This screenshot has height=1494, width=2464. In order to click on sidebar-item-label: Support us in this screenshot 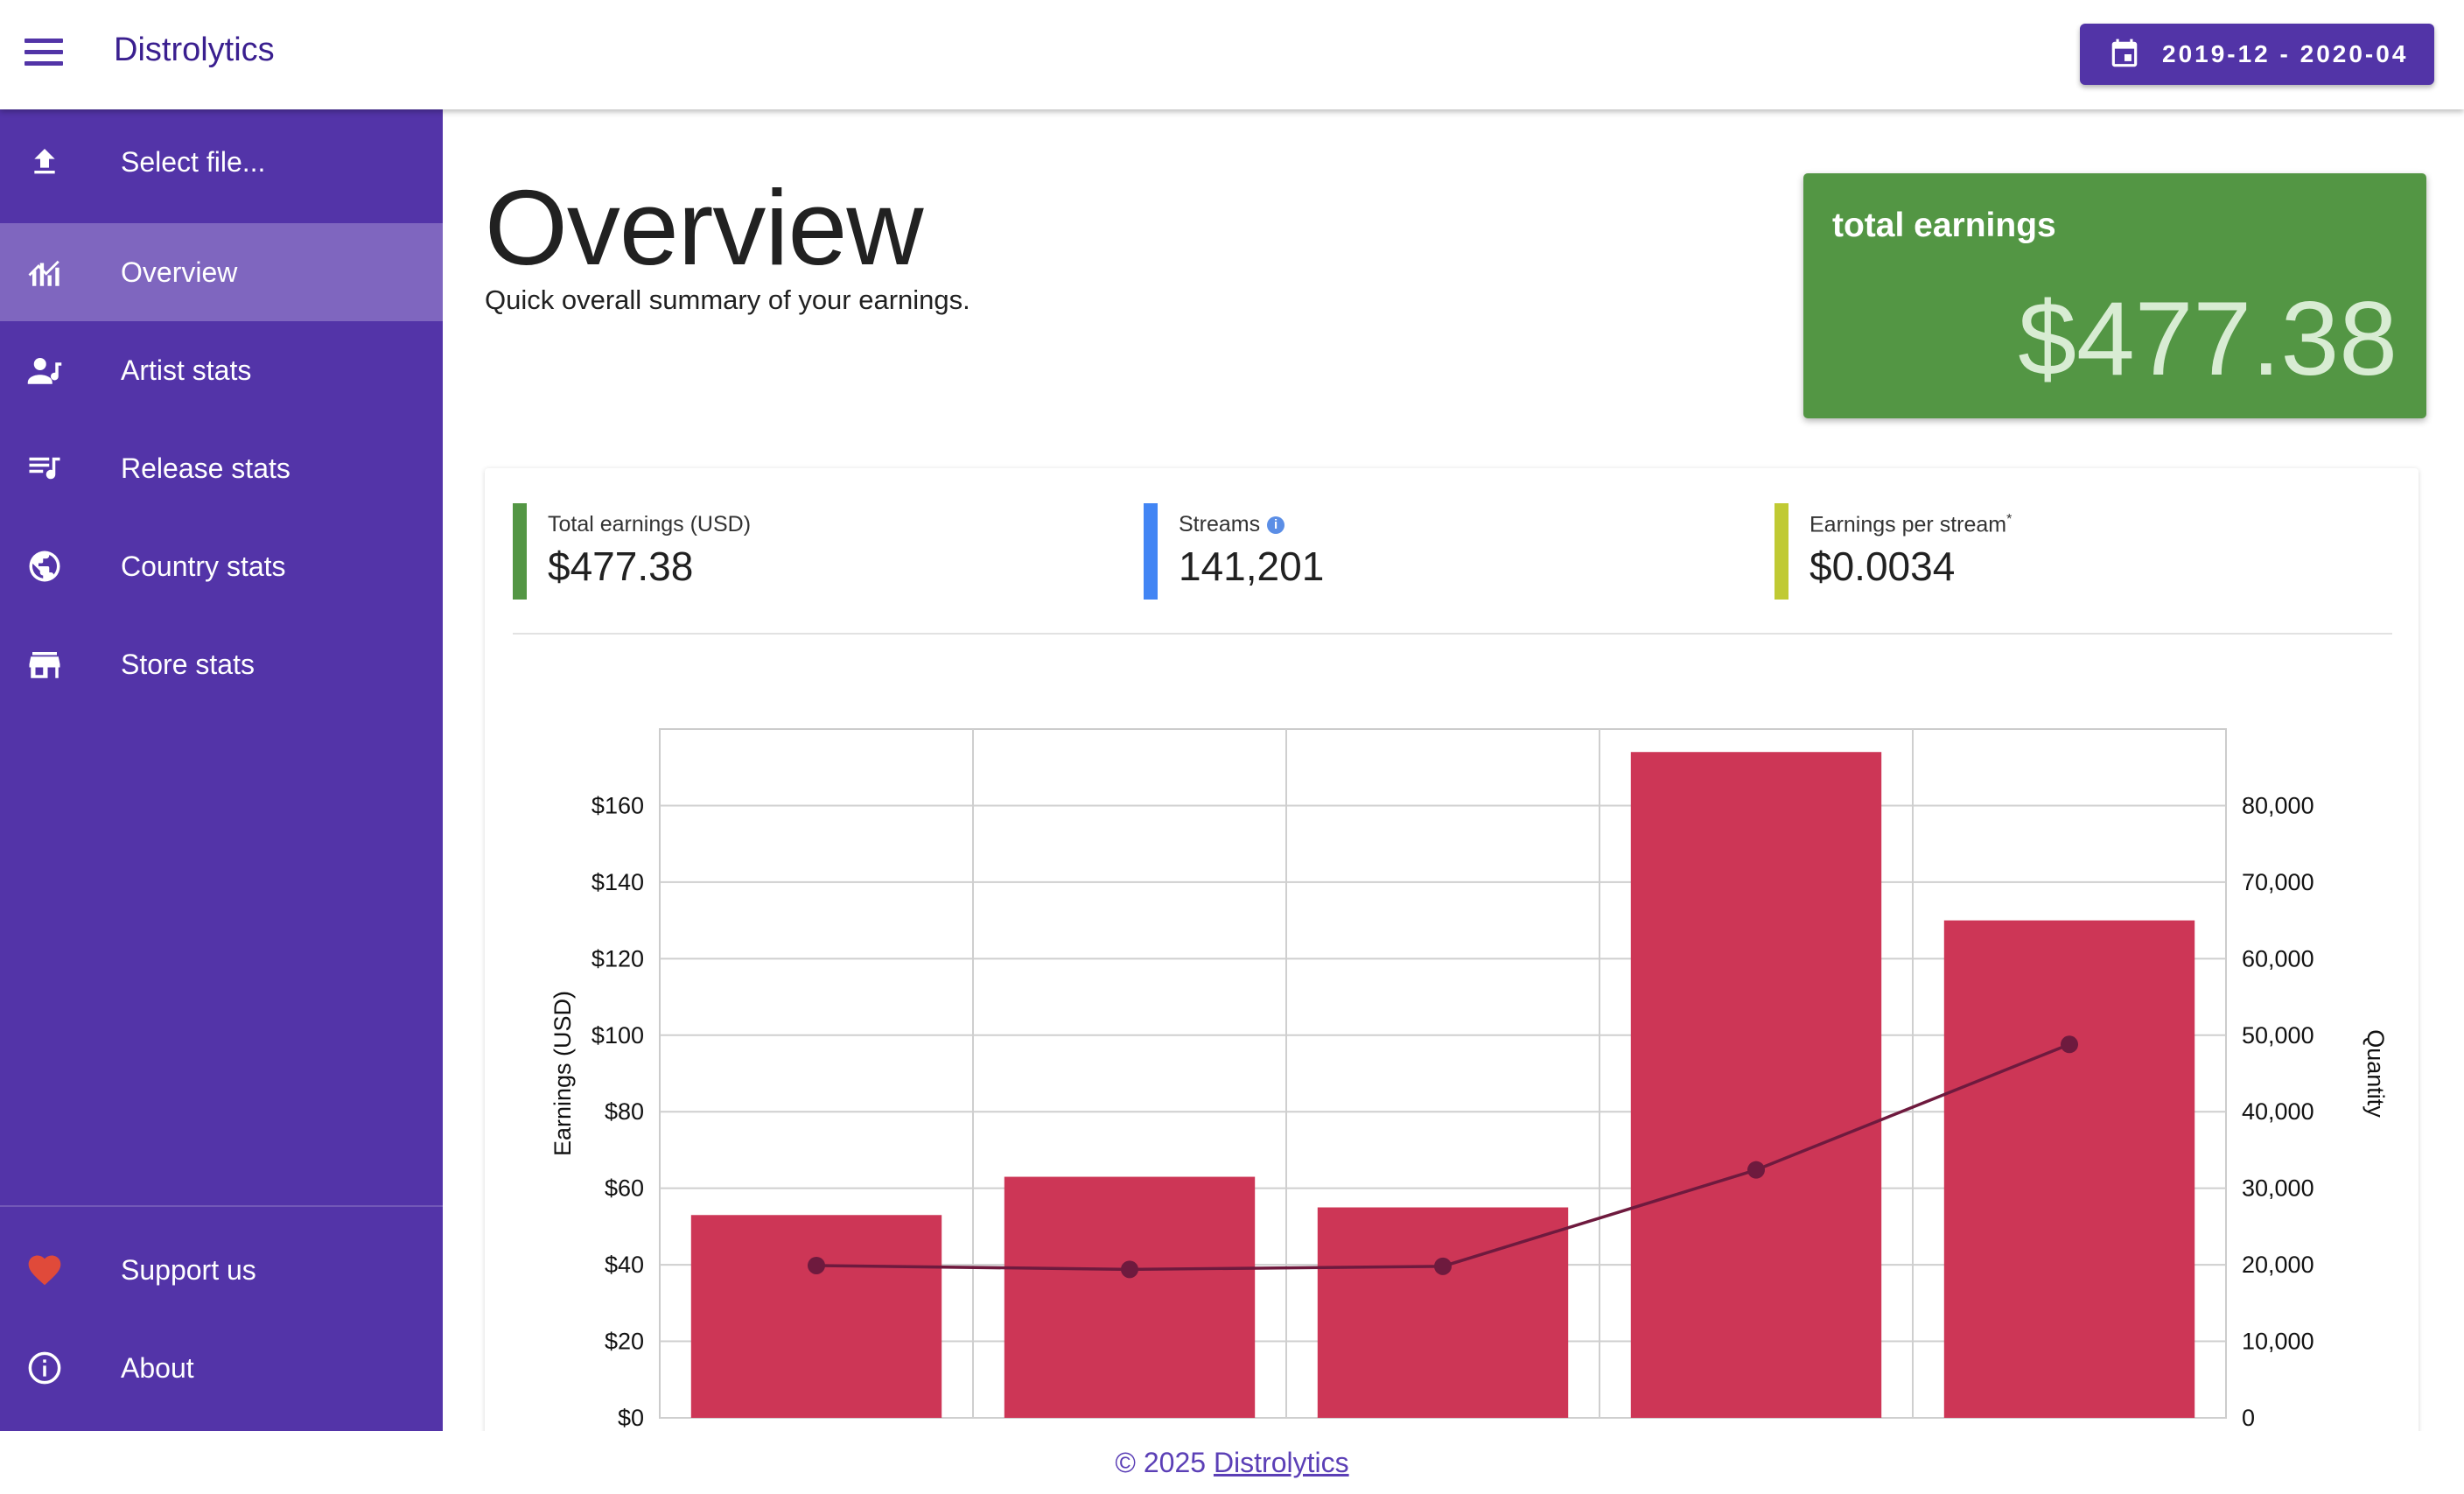, I will do `click(188, 1269)`.